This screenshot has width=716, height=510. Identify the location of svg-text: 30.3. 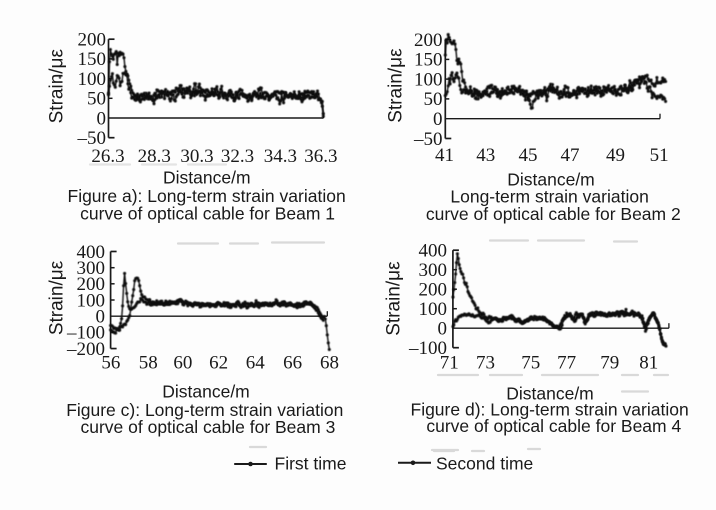
(196, 156).